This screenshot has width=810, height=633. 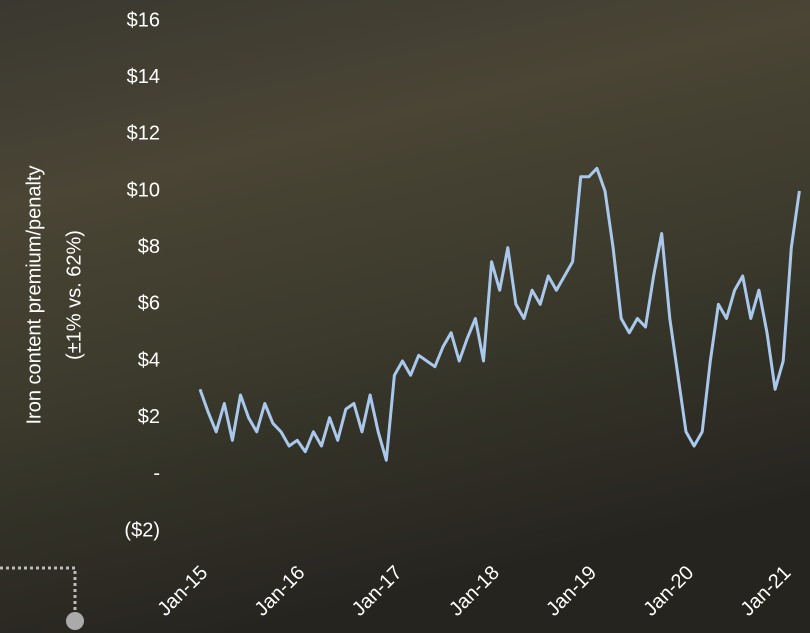 What do you see at coordinates (143, 190) in the screenshot?
I see `y-tick-label: $10` at bounding box center [143, 190].